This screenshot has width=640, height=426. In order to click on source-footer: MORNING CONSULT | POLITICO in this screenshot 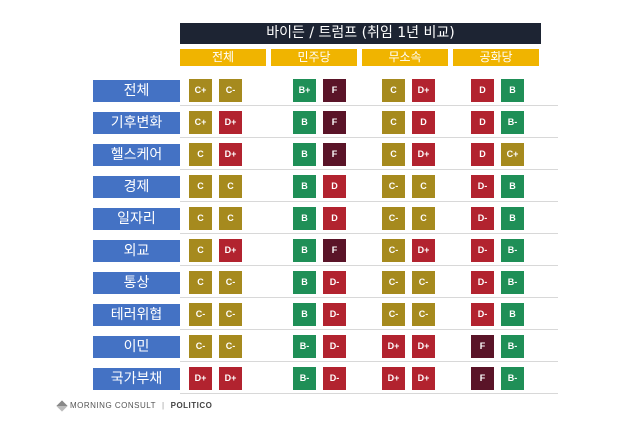, I will do `click(134, 405)`.